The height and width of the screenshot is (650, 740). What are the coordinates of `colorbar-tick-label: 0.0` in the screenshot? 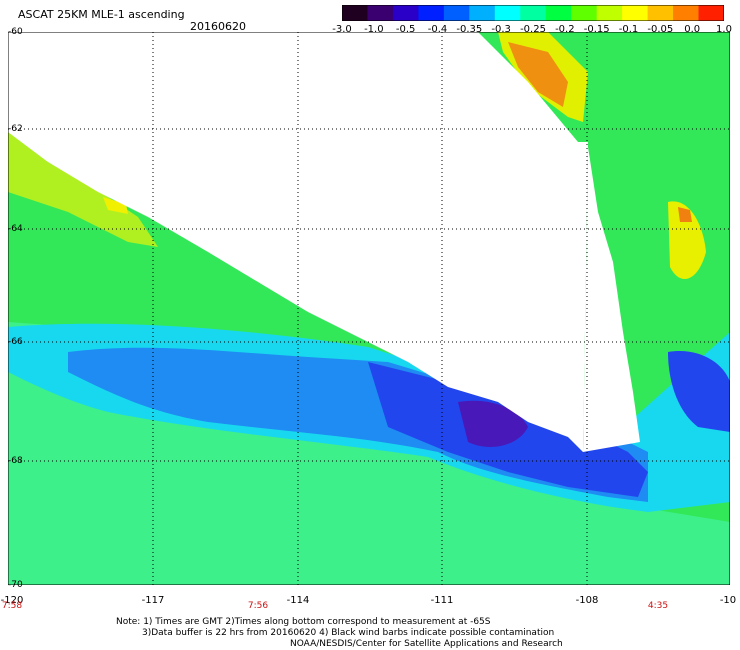 It's located at (692, 29).